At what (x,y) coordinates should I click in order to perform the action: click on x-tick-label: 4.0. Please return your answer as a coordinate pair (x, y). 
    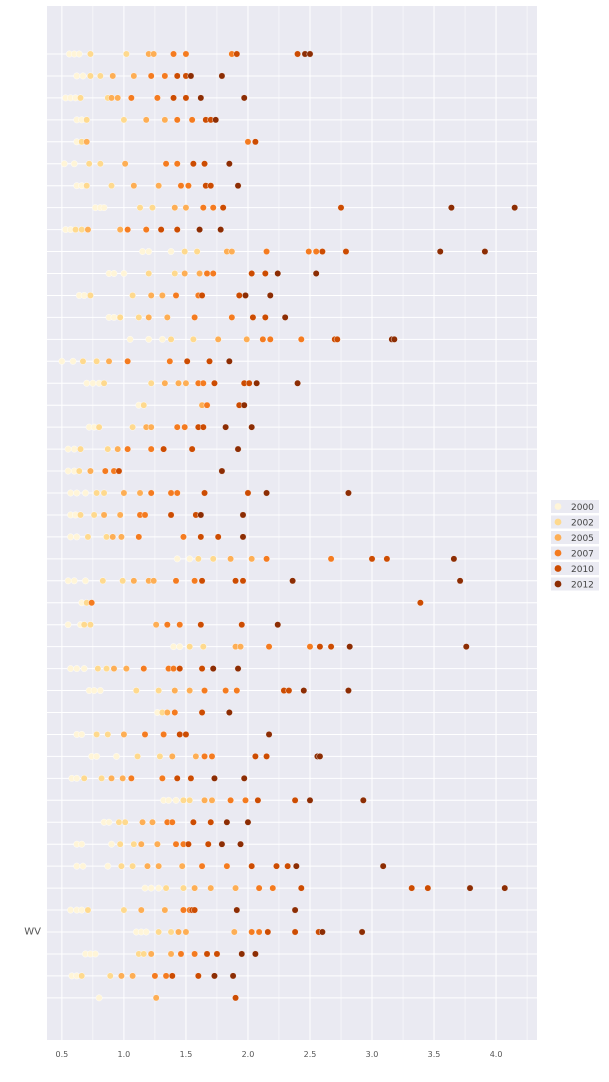
    Looking at the image, I should click on (496, 1054).